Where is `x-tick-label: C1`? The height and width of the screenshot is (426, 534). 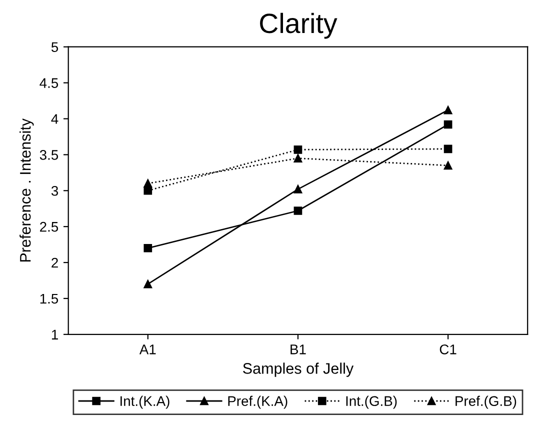
x-tick-label: C1 is located at coordinates (448, 349).